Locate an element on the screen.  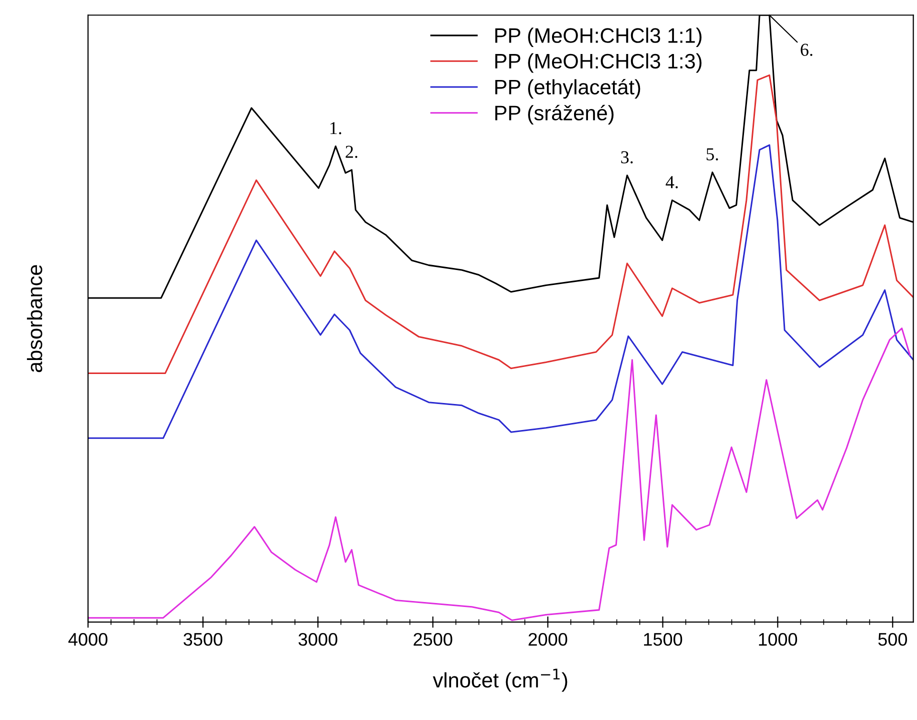
annotation: 6. is located at coordinates (806, 50).